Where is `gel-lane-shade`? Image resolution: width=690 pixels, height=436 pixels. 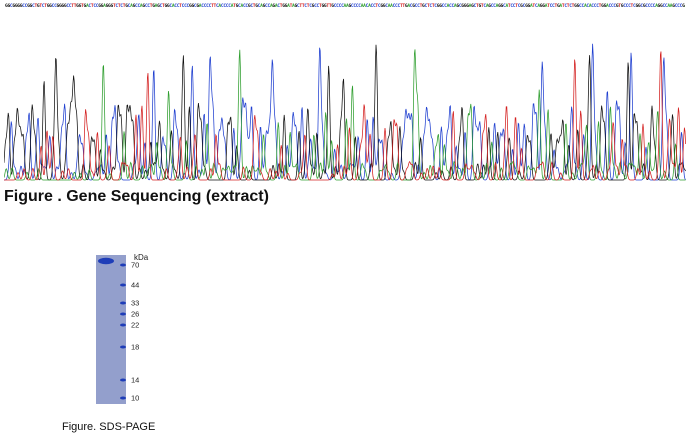 gel-lane-shade is located at coordinates (111, 329).